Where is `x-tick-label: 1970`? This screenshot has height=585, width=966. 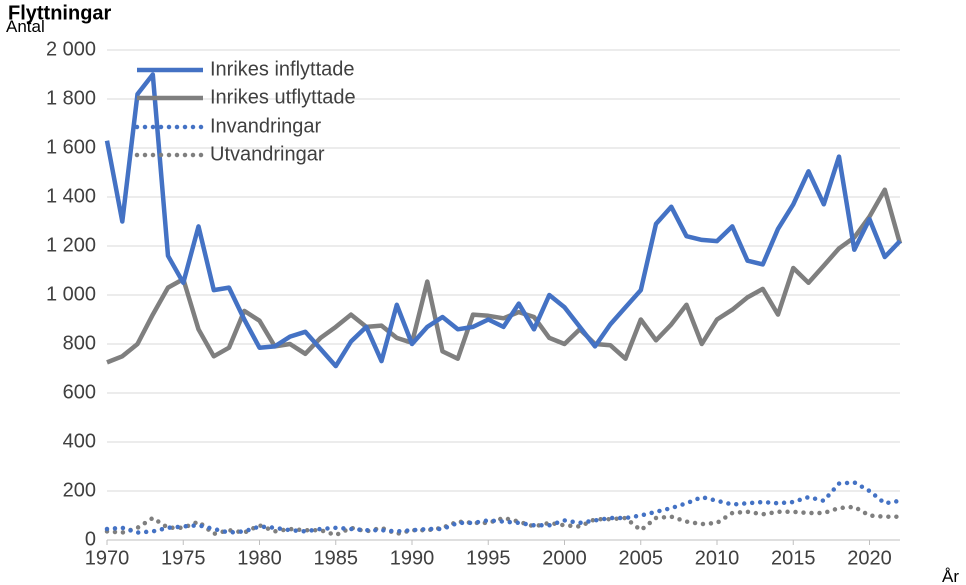 x-tick-label: 1970 is located at coordinates (107, 558).